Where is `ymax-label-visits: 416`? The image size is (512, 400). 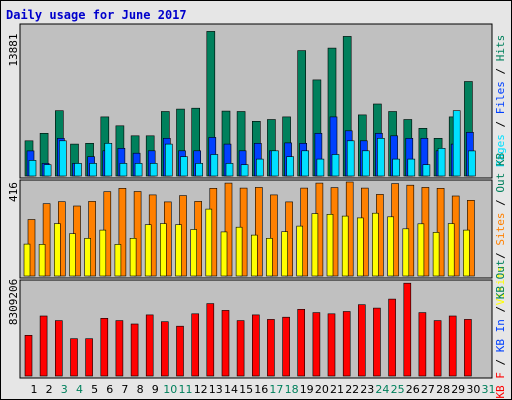 ymax-label-visits: 416 is located at coordinates (13, 192).